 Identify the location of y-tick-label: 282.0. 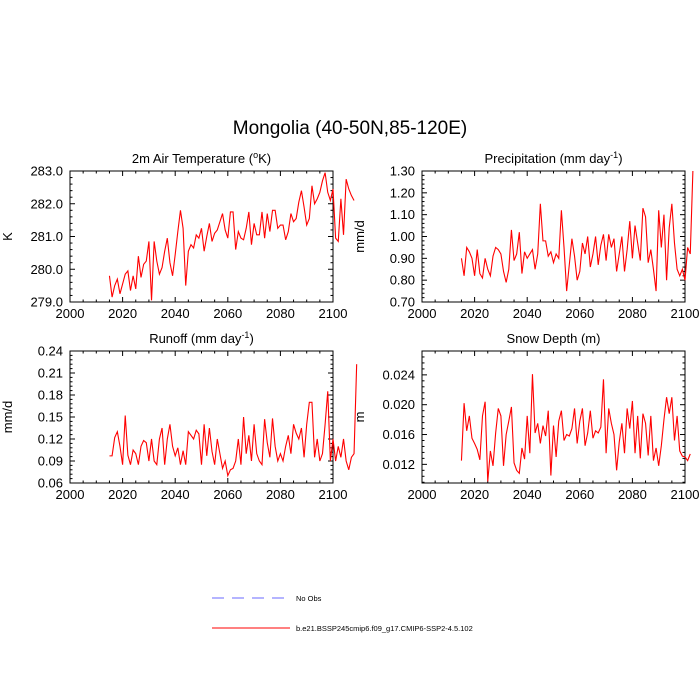
(46, 203).